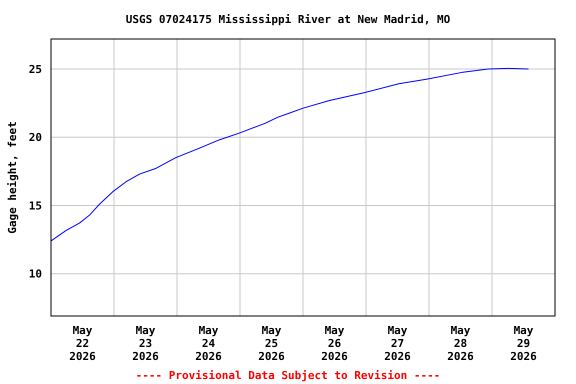  What do you see at coordinates (35, 137) in the screenshot?
I see `y-tick-label: 20` at bounding box center [35, 137].